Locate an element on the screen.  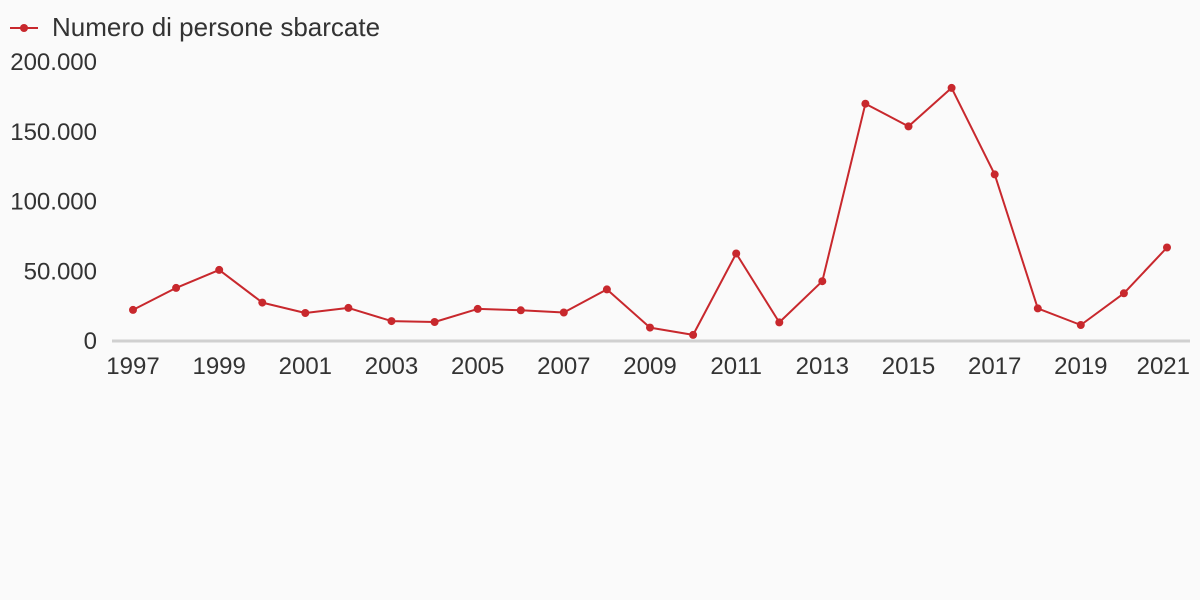
x-tick-label: 2009 is located at coordinates (649, 366).